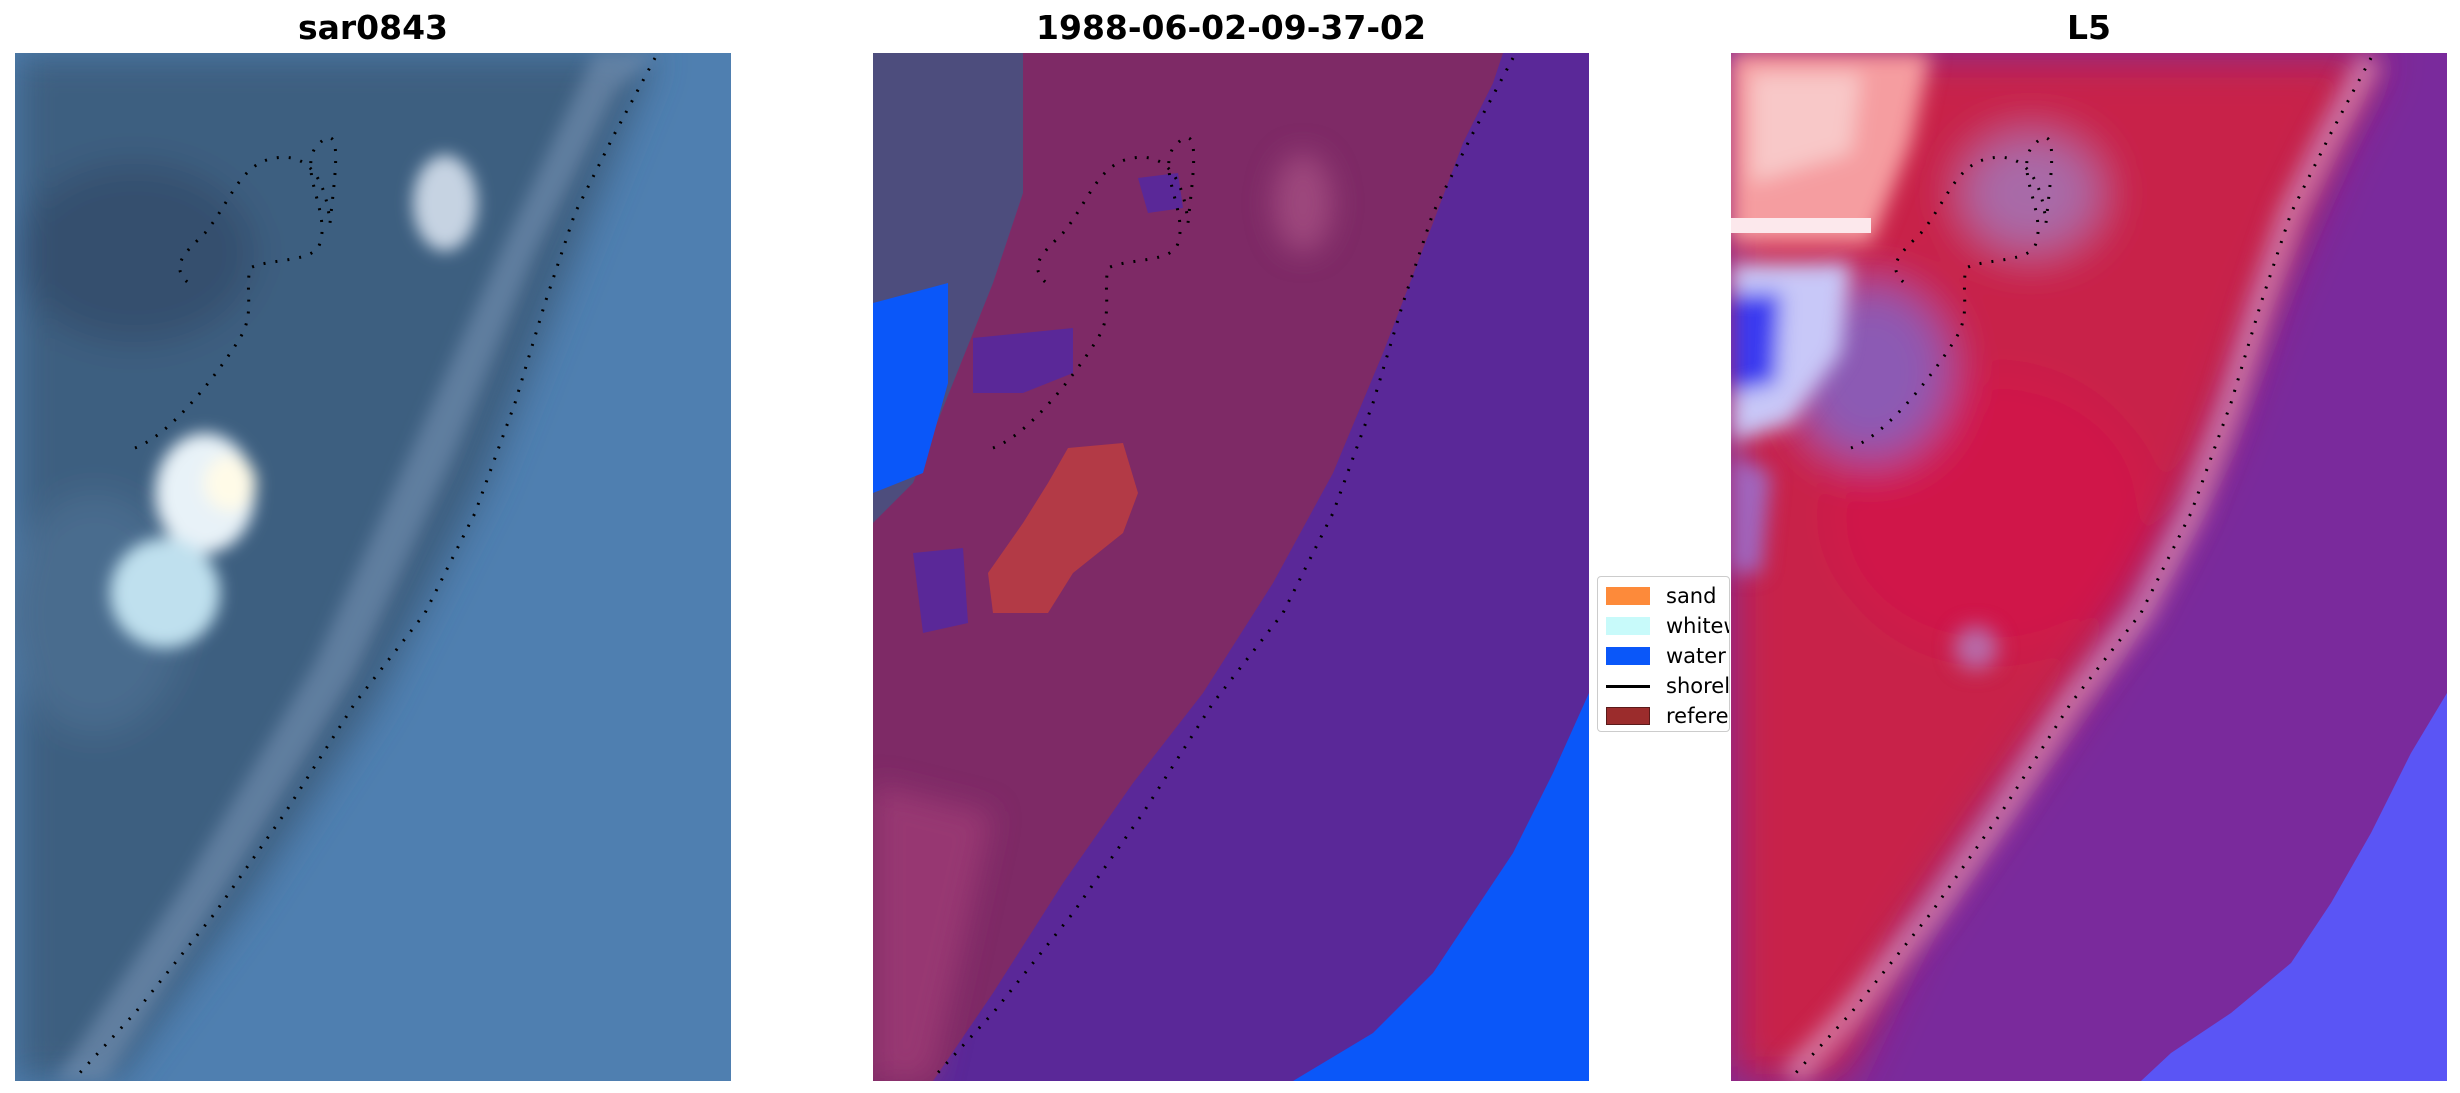 Image resolution: width=2460 pixels, height=1093 pixels. I want to click on water-patch, so click(910, 388).